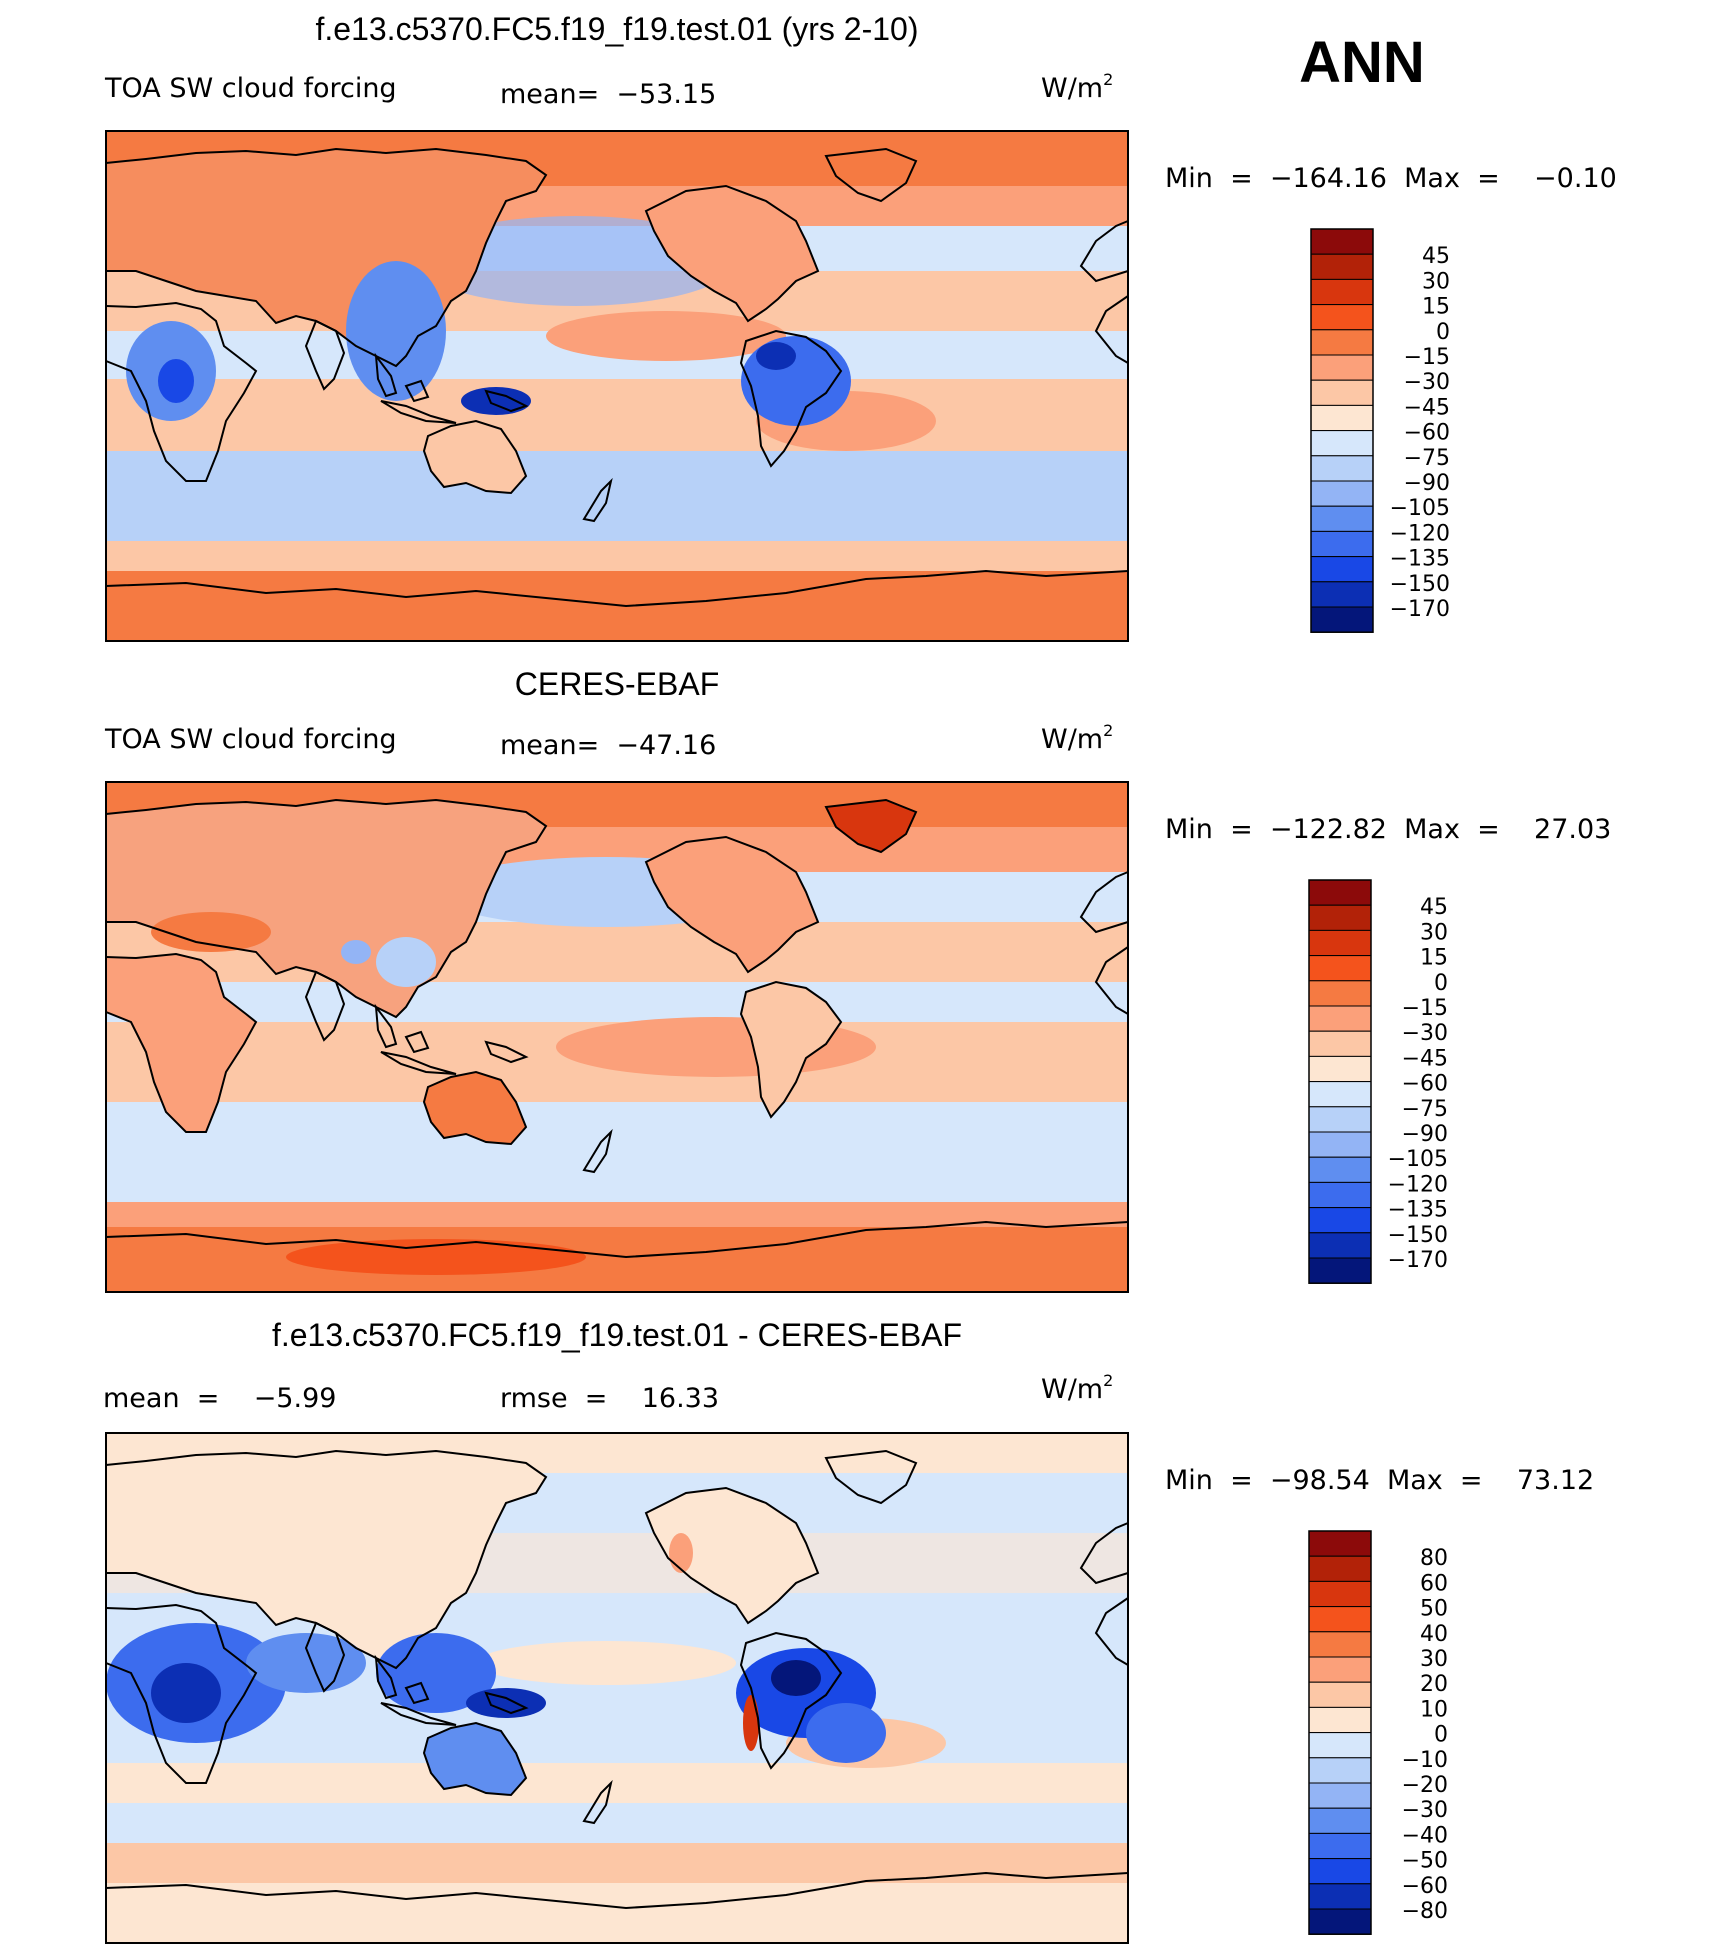 This screenshot has height=1952, width=1710. I want to click on colorbar-tick-label: −105, so click(1418, 1159).